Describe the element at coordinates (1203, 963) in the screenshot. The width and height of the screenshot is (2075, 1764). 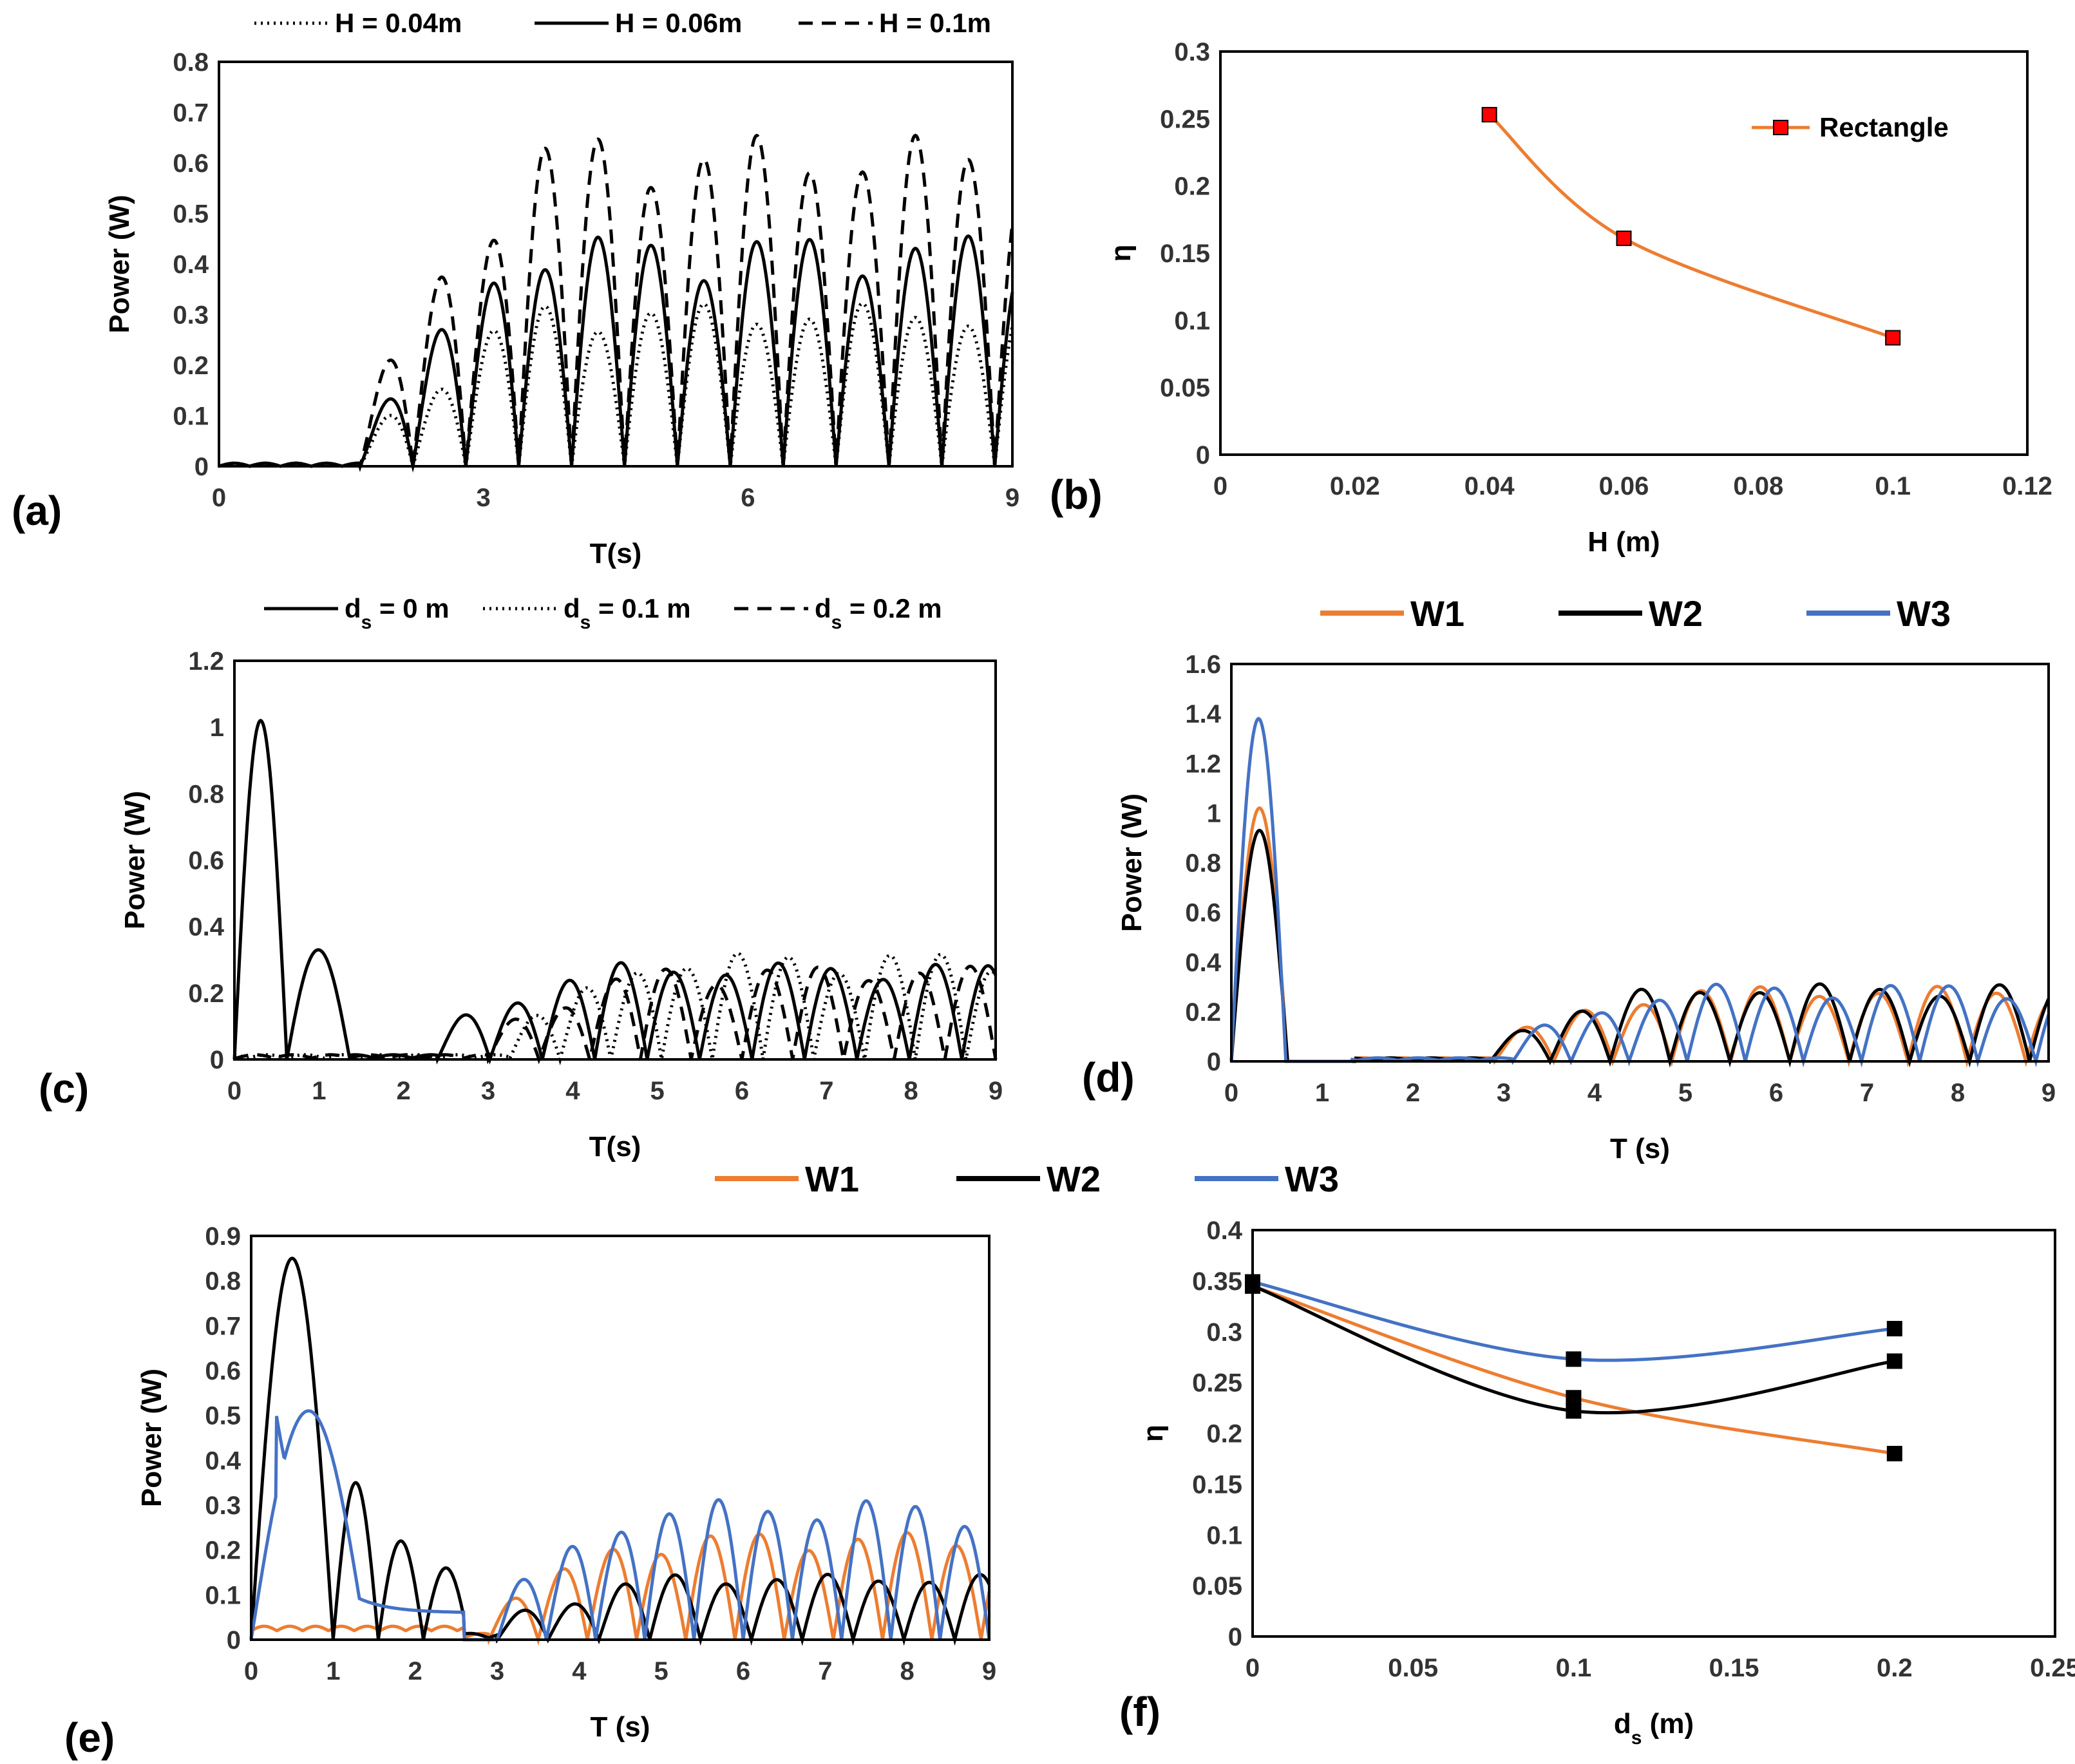
I see `y-tick-label: 0.4` at that location.